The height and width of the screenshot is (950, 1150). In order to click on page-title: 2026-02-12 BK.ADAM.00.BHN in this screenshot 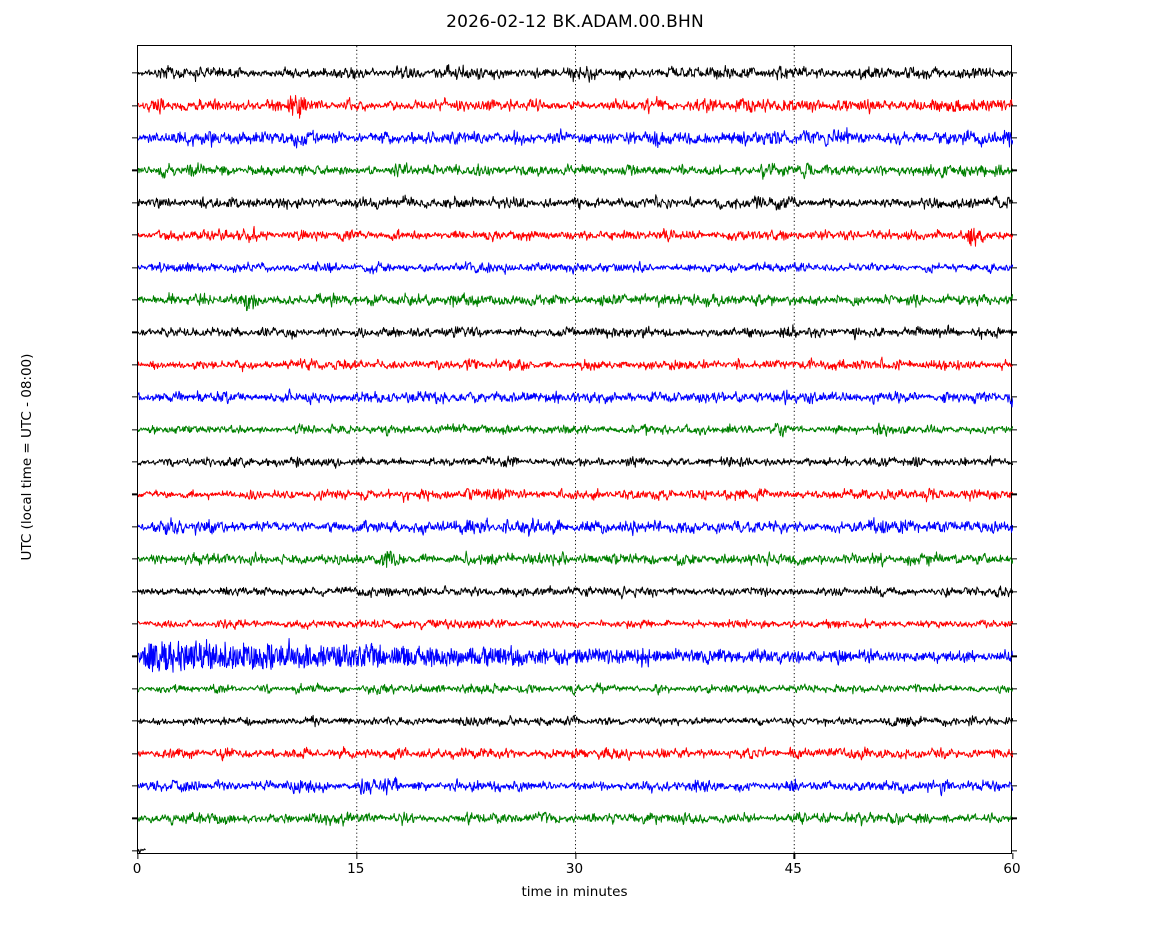, I will do `click(575, 22)`.